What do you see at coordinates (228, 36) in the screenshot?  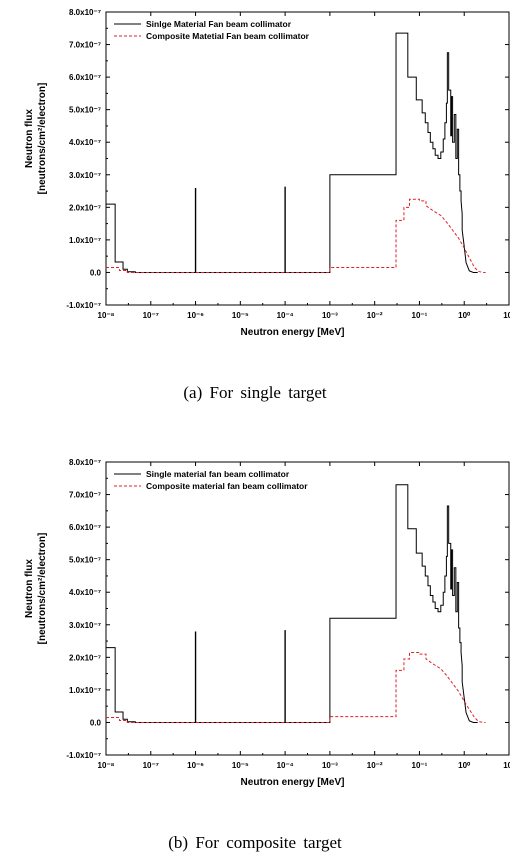 I see `legend-label-composite: Composite Matetial Fan beam collimator` at bounding box center [228, 36].